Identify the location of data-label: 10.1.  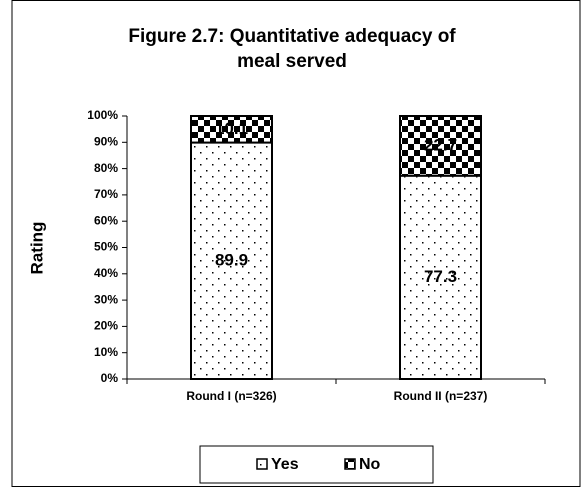
(231, 128).